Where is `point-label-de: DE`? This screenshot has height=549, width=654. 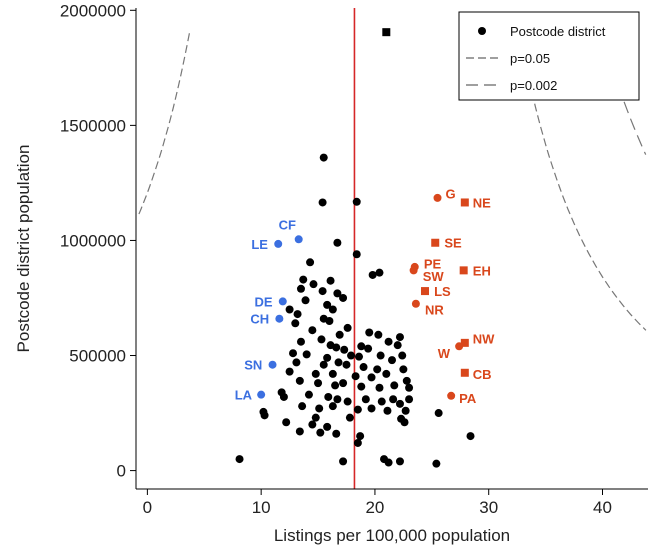 point-label-de: DE is located at coordinates (263, 301).